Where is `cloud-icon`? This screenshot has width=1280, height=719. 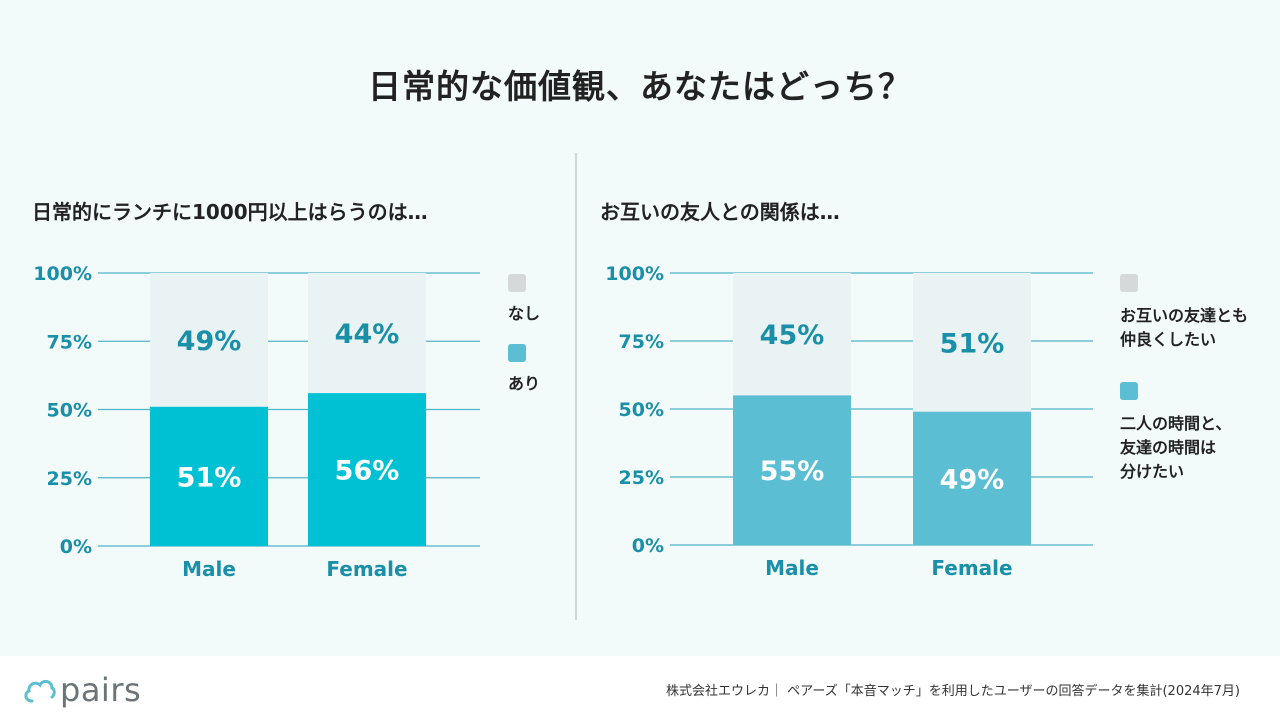
cloud-icon is located at coordinates (40, 691).